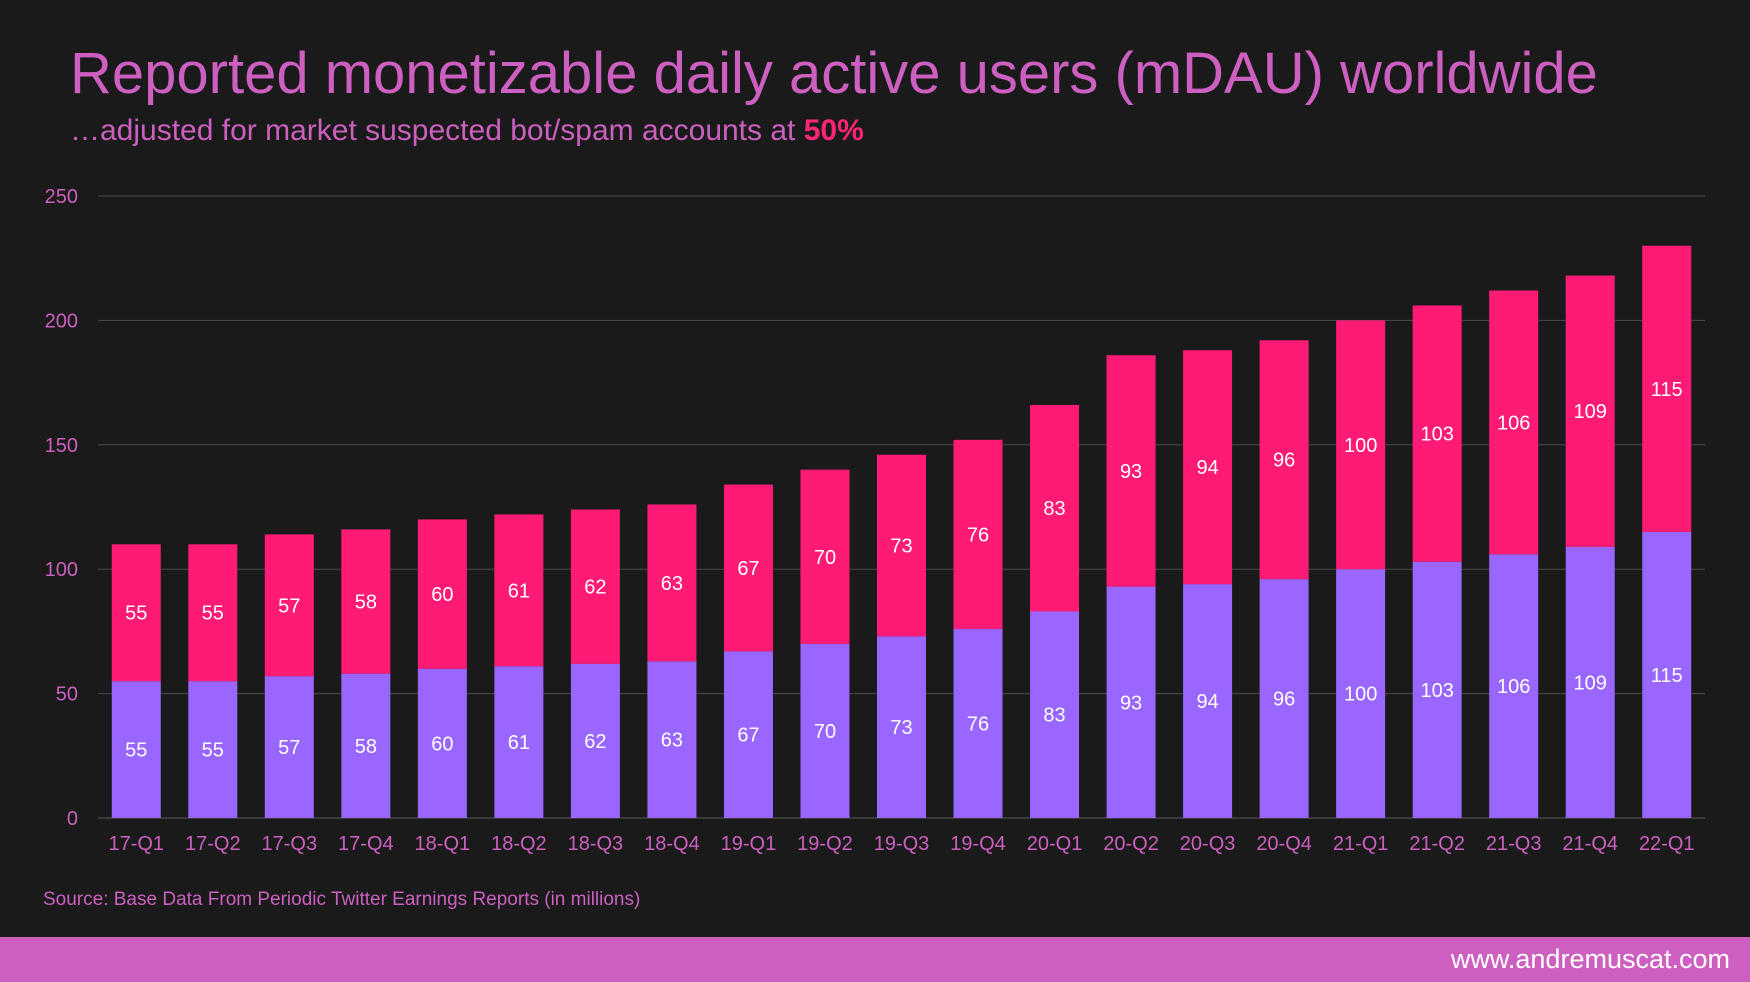  I want to click on data-label-bottom: 70, so click(825, 732).